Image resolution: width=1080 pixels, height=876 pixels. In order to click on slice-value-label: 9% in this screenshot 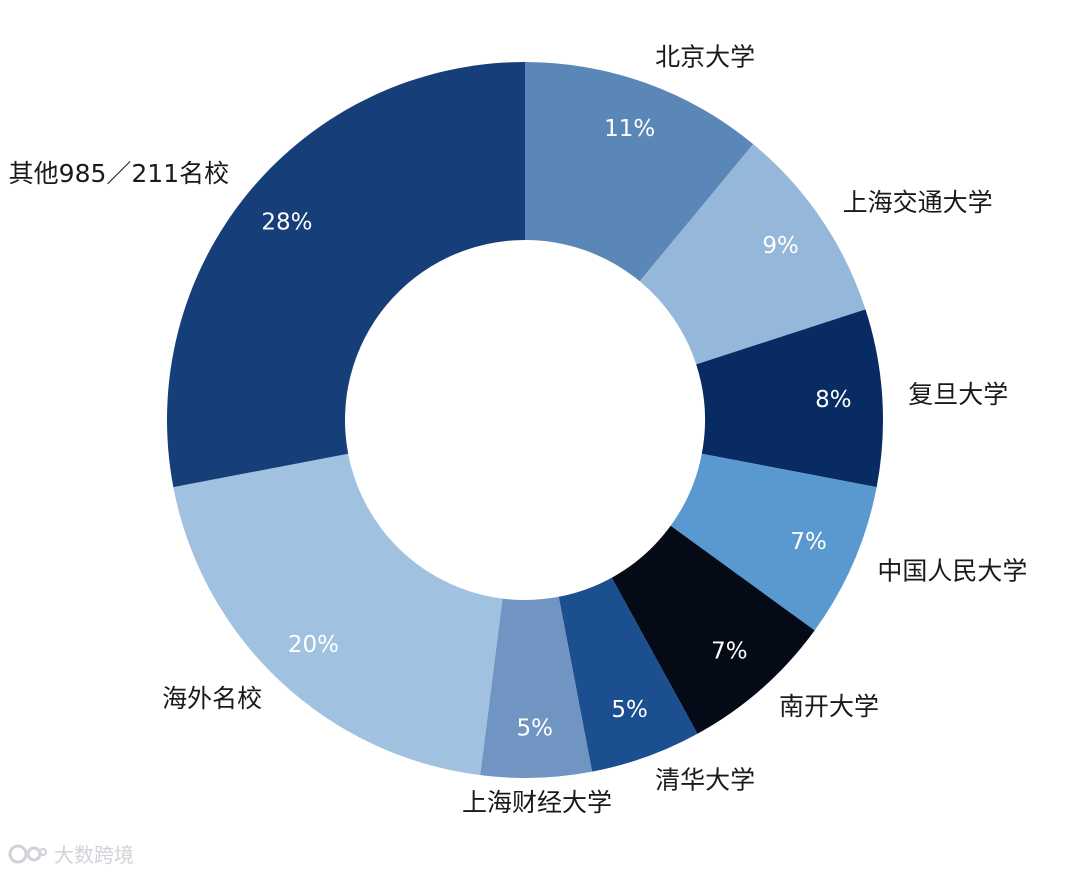, I will do `click(780, 246)`.